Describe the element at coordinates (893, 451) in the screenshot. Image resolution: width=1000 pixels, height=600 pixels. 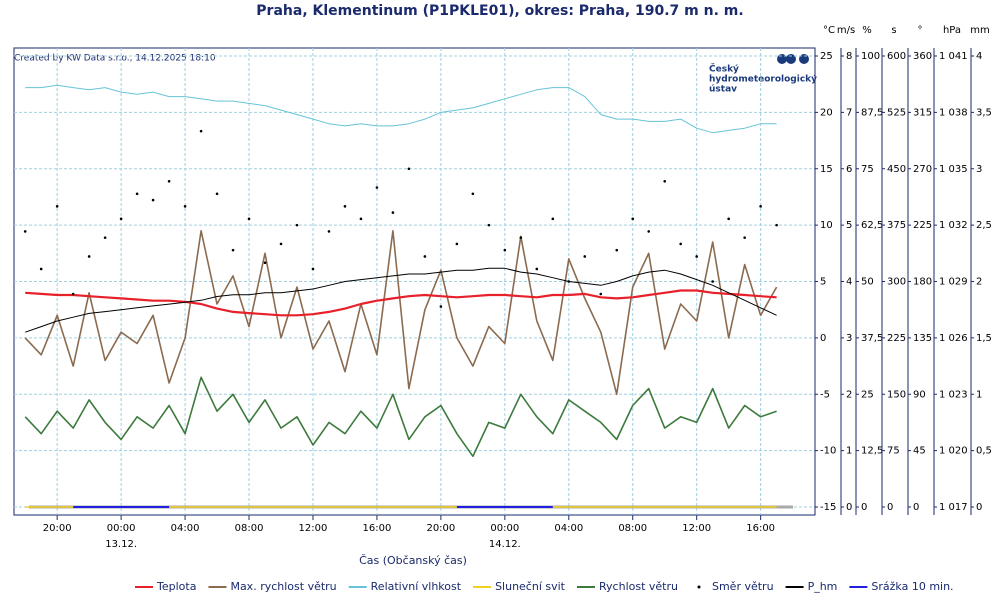
I see `y-tick-label: 75` at that location.